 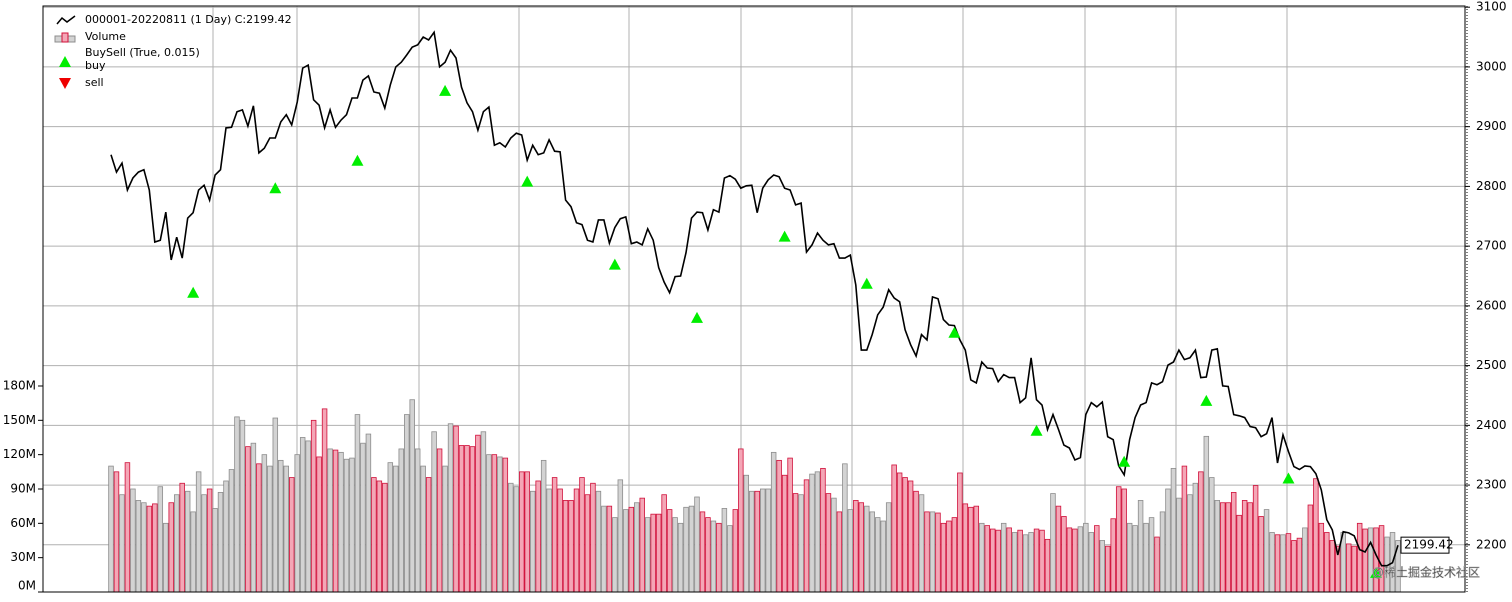 I want to click on watermark: @稀土掘金技术社区, so click(x=1426, y=572).